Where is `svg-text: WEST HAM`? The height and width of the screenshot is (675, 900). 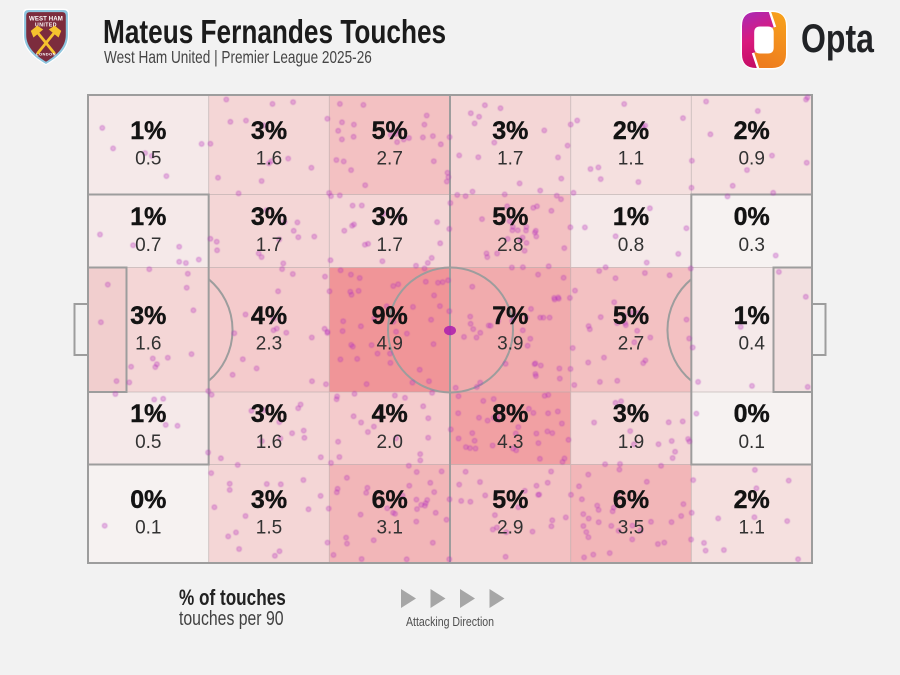
svg-text: WEST HAM is located at coordinates (46, 18).